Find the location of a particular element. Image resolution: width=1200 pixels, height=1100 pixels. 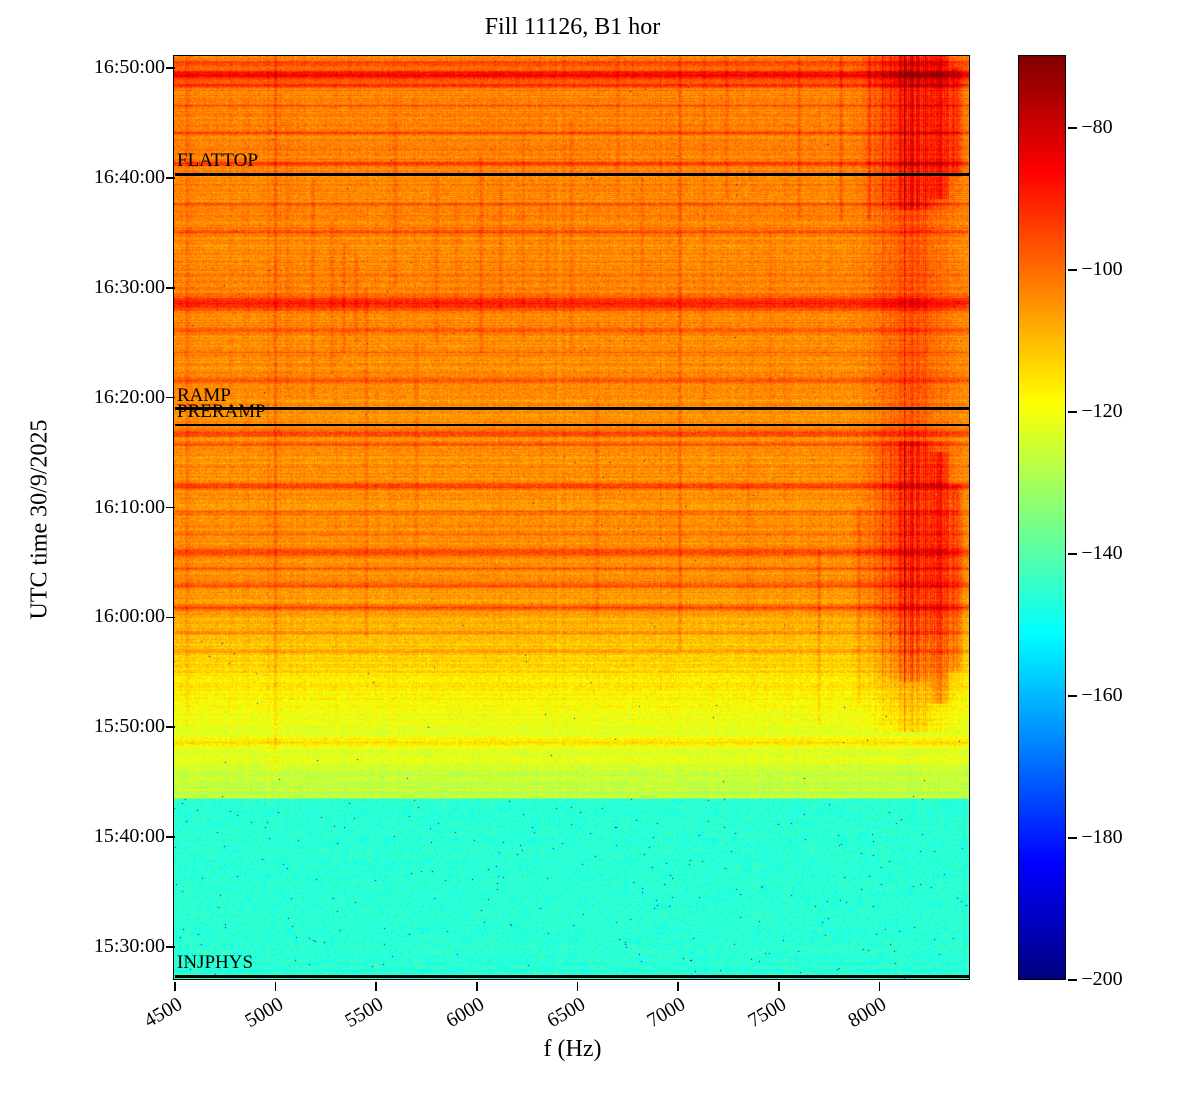

annotation-line-ramp is located at coordinates (572, 408).